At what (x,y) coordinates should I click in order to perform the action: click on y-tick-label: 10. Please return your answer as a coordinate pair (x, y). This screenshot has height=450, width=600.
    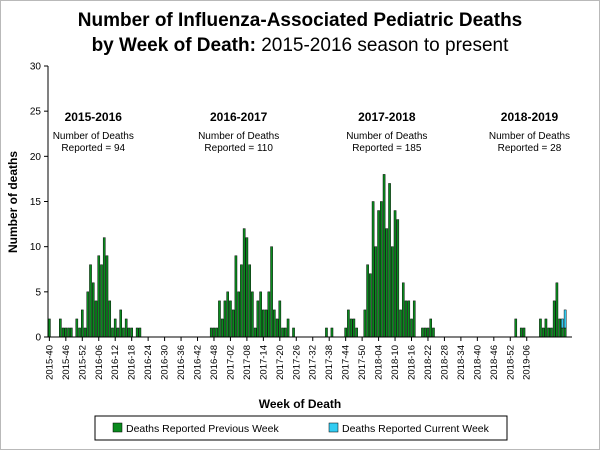
    Looking at the image, I should click on (36, 247).